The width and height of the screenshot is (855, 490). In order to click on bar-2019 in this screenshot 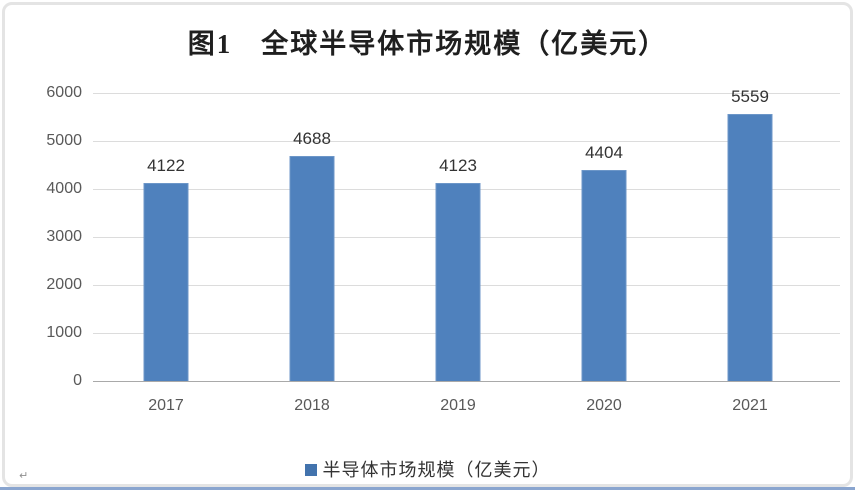, I will do `click(458, 282)`.